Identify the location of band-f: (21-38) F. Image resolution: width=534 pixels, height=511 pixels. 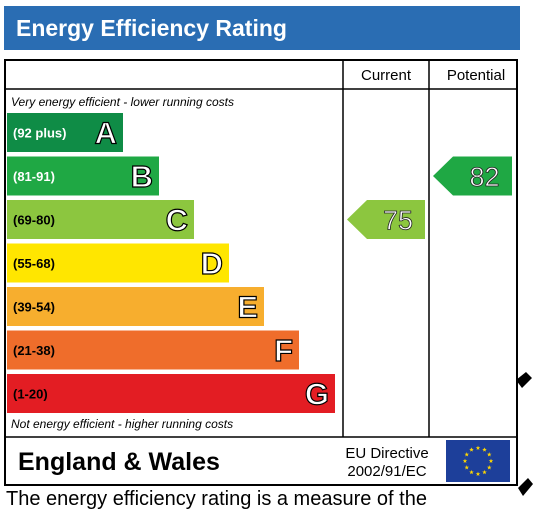
(153, 350).